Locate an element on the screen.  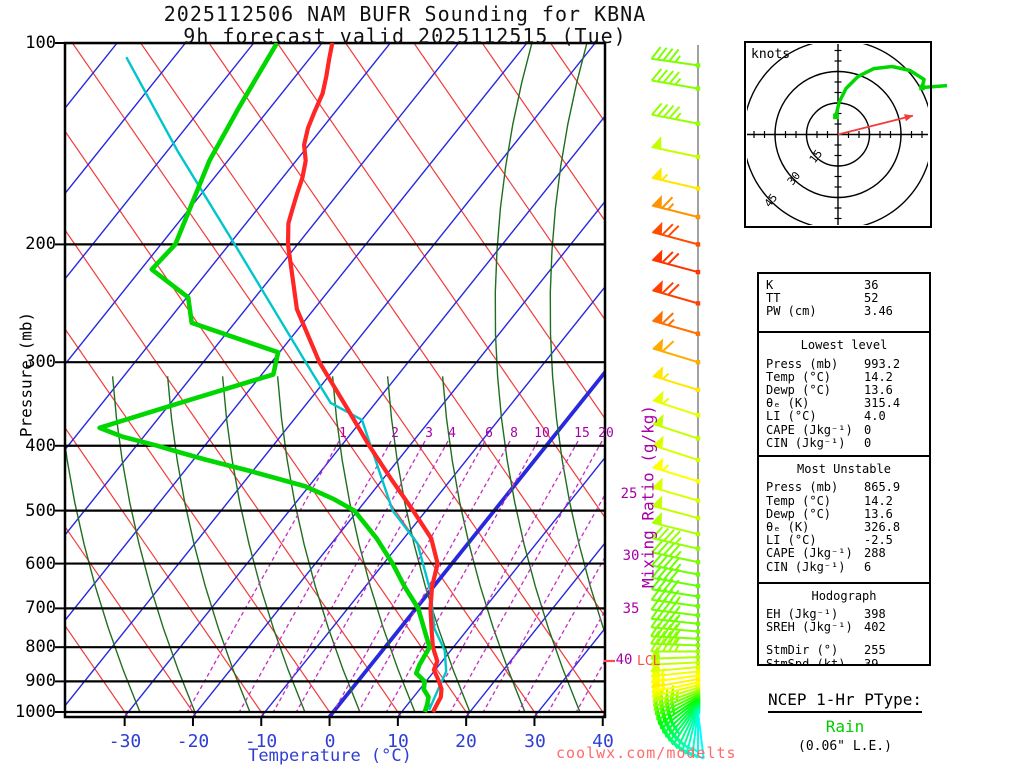
pressure-tick-label: 600 is located at coordinates (40, 564).